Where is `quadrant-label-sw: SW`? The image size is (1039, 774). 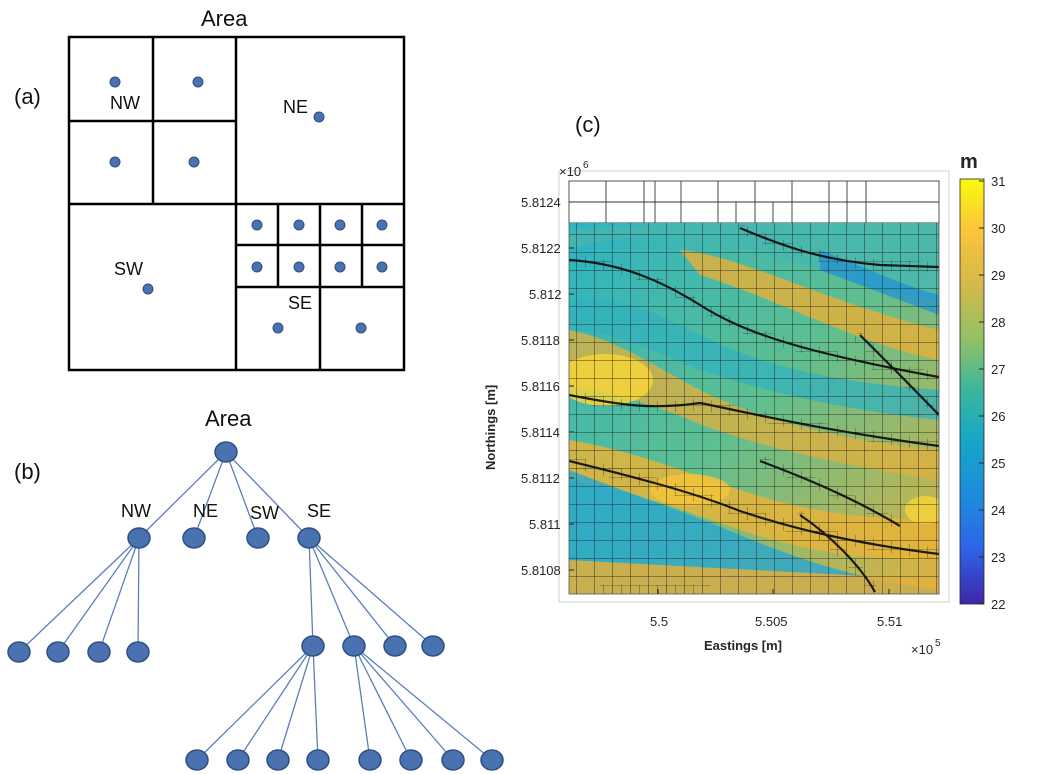
quadrant-label-sw: SW is located at coordinates (128, 269).